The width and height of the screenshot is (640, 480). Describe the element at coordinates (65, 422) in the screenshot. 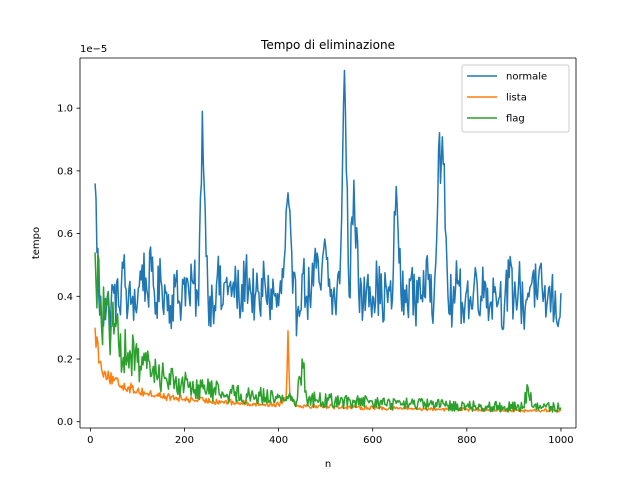

I see `y-tick-label: 0.0` at that location.